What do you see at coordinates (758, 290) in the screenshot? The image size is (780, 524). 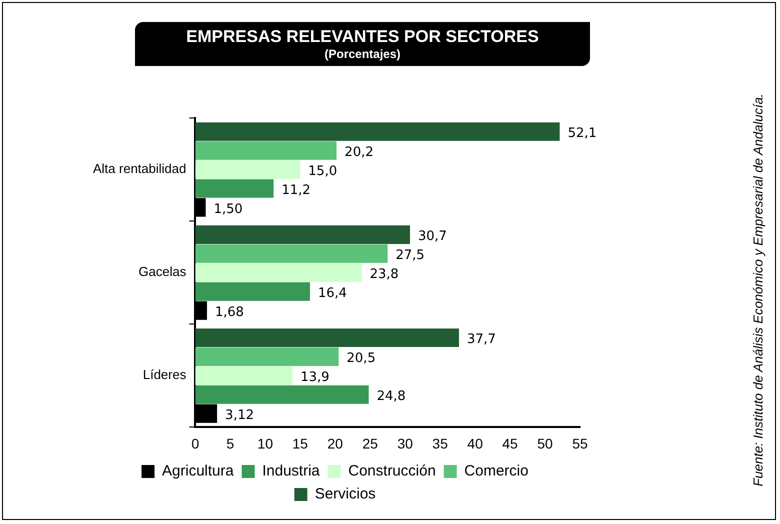 I see `source-note: Fuente: Instituto de Análisis Económico y Empresarial de Andalucía.` at bounding box center [758, 290].